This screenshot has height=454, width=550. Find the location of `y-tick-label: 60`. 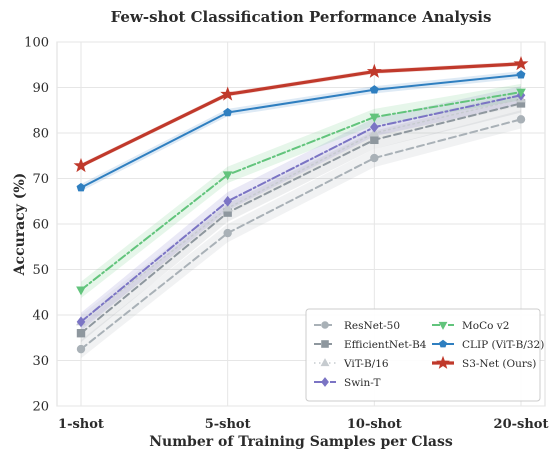

y-tick-label: 60 is located at coordinates (40, 225).